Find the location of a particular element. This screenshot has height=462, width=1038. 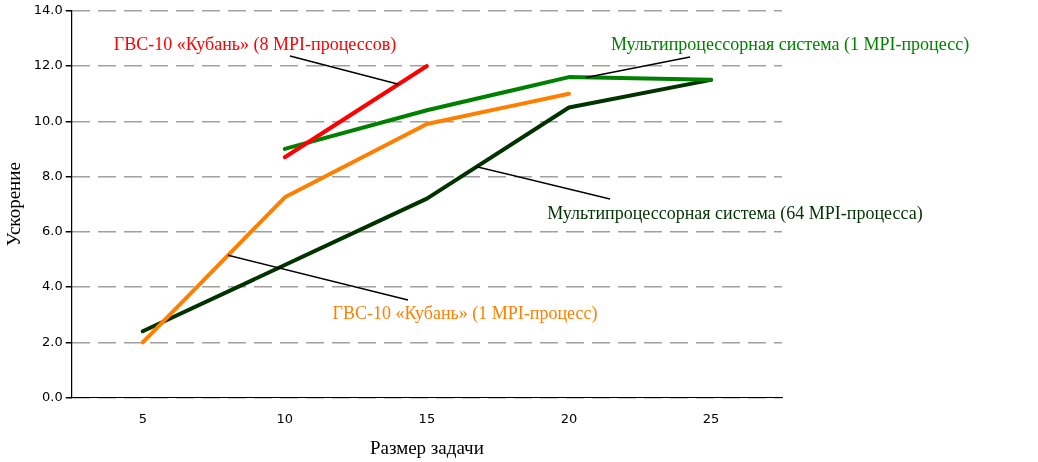

x-tick-label: 25 is located at coordinates (711, 418).